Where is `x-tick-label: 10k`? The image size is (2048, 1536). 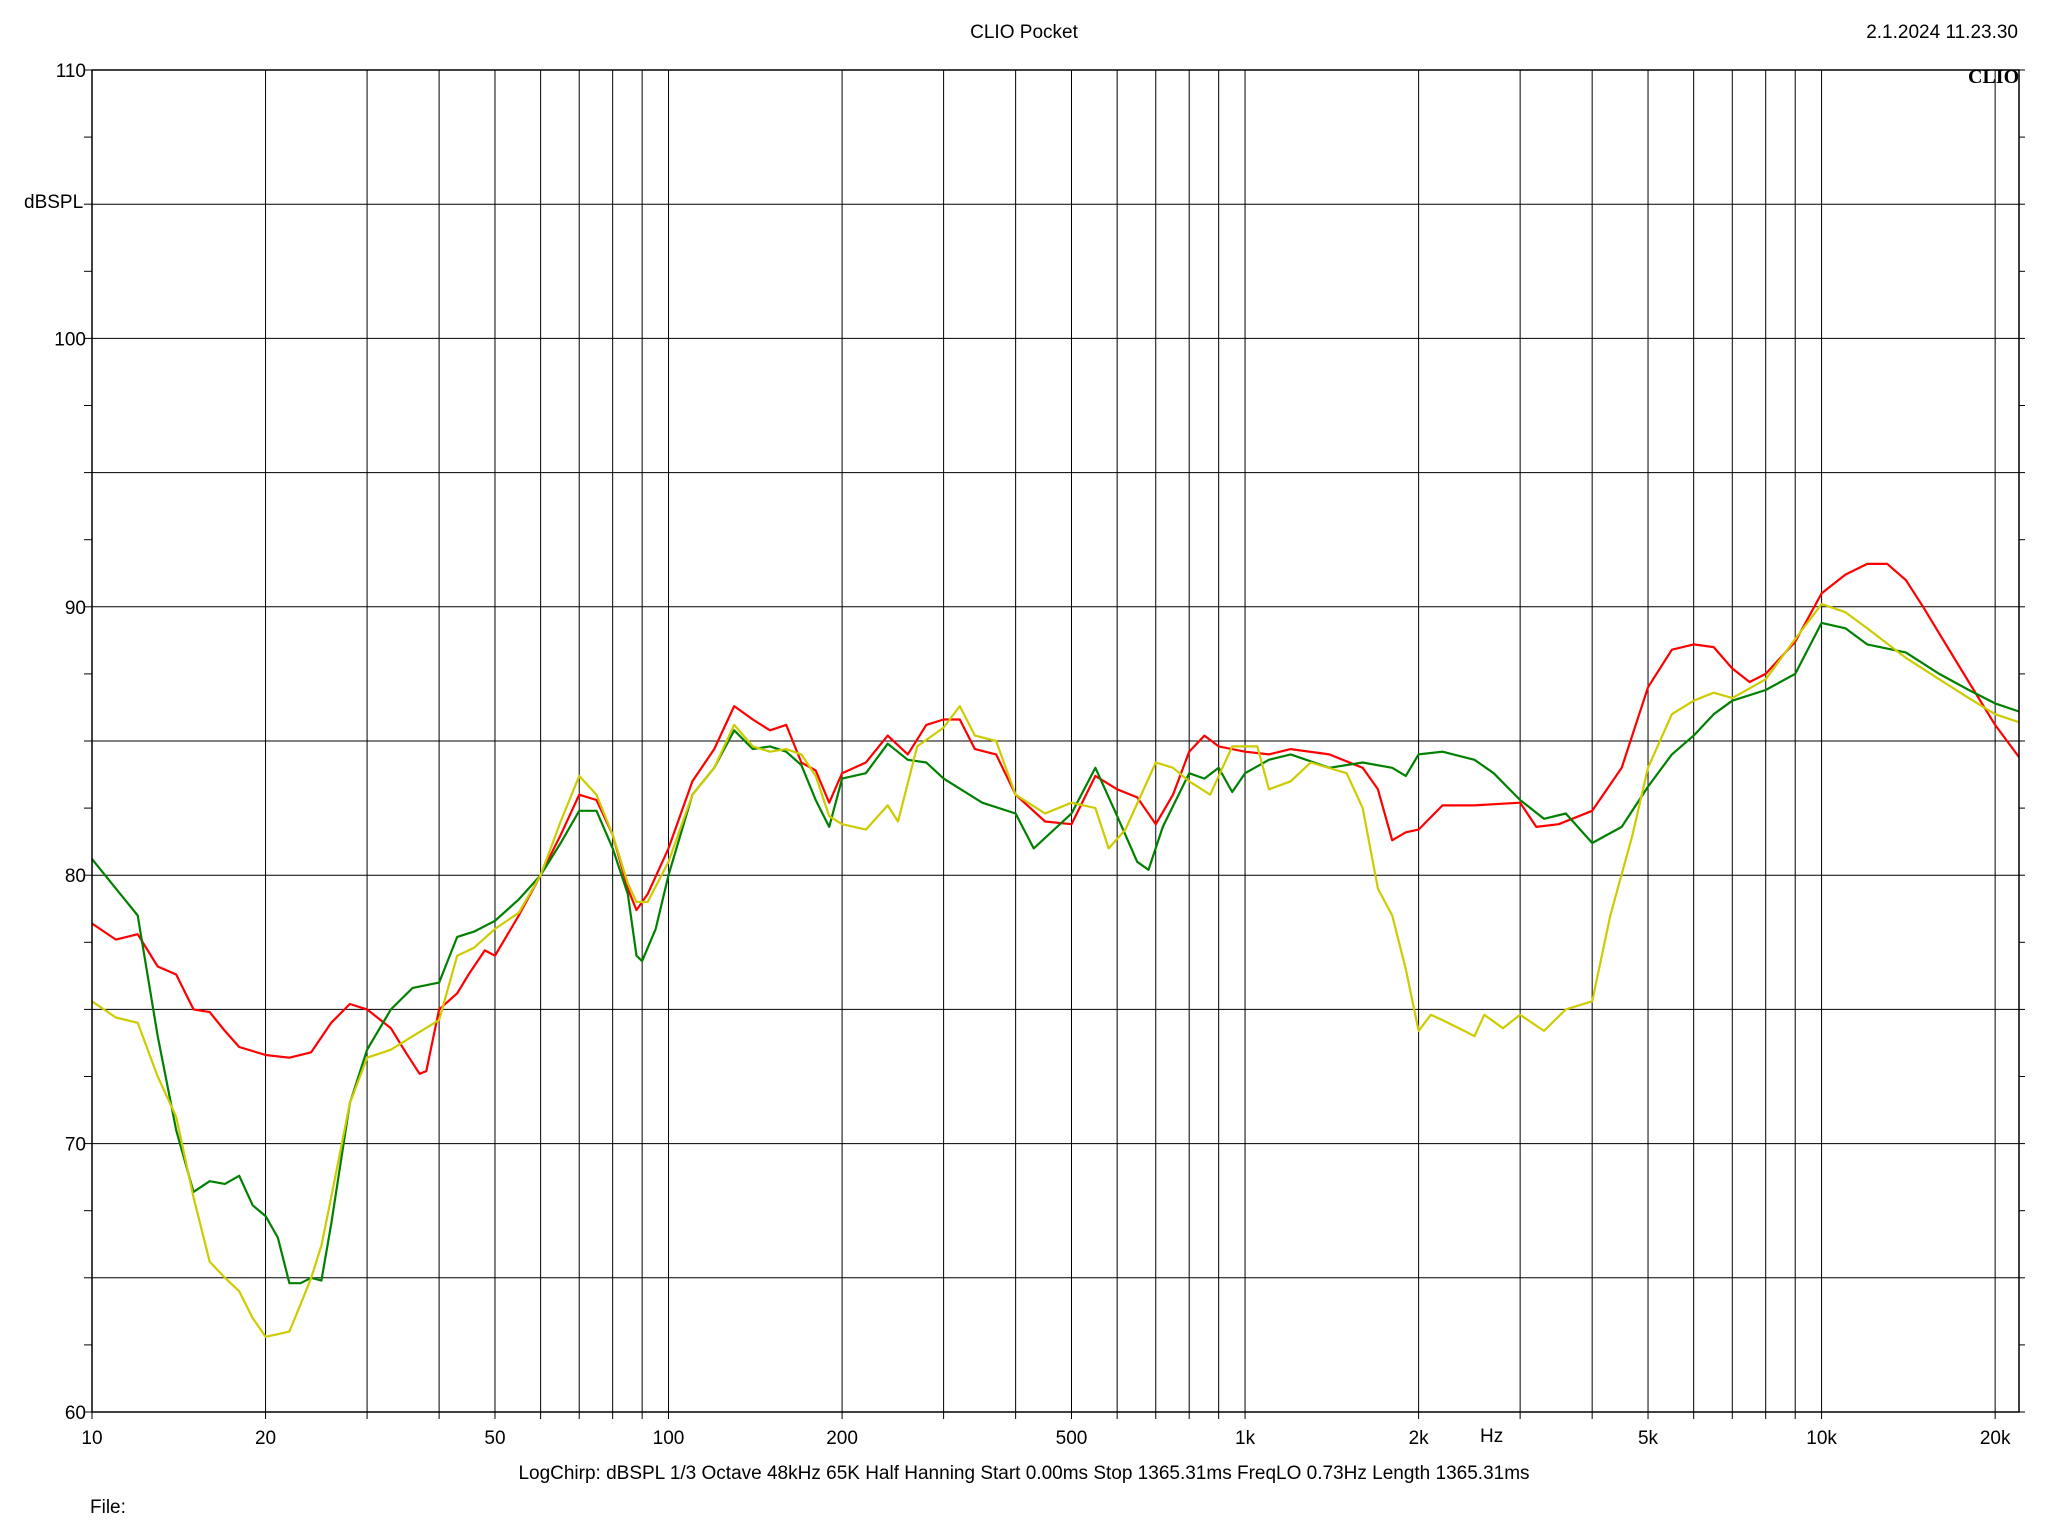 x-tick-label: 10k is located at coordinates (1821, 1438).